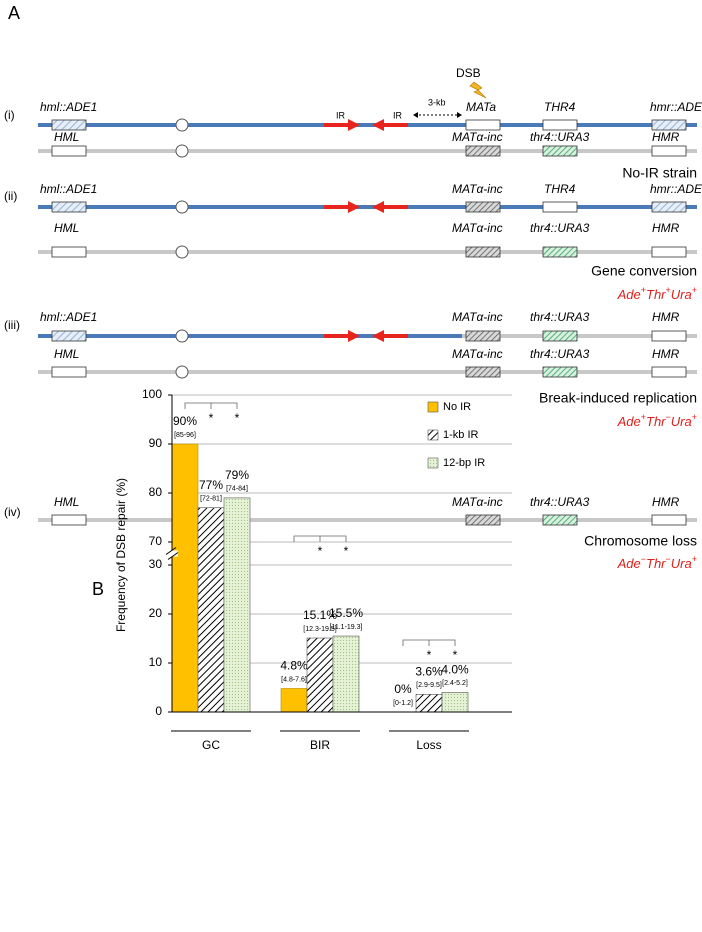  I want to click on row-label: (iv), so click(12, 512).